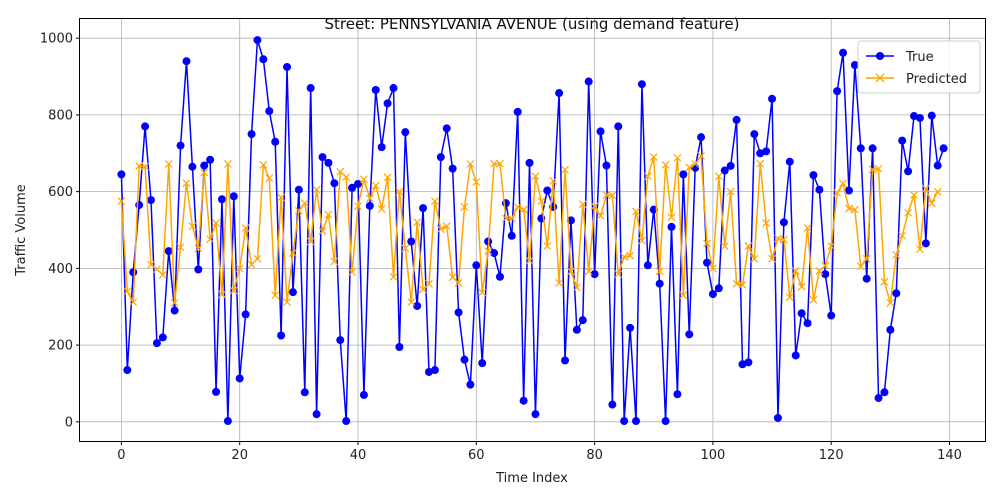 The height and width of the screenshot is (500, 1000). I want to click on x-tick-label: 40, so click(358, 455).